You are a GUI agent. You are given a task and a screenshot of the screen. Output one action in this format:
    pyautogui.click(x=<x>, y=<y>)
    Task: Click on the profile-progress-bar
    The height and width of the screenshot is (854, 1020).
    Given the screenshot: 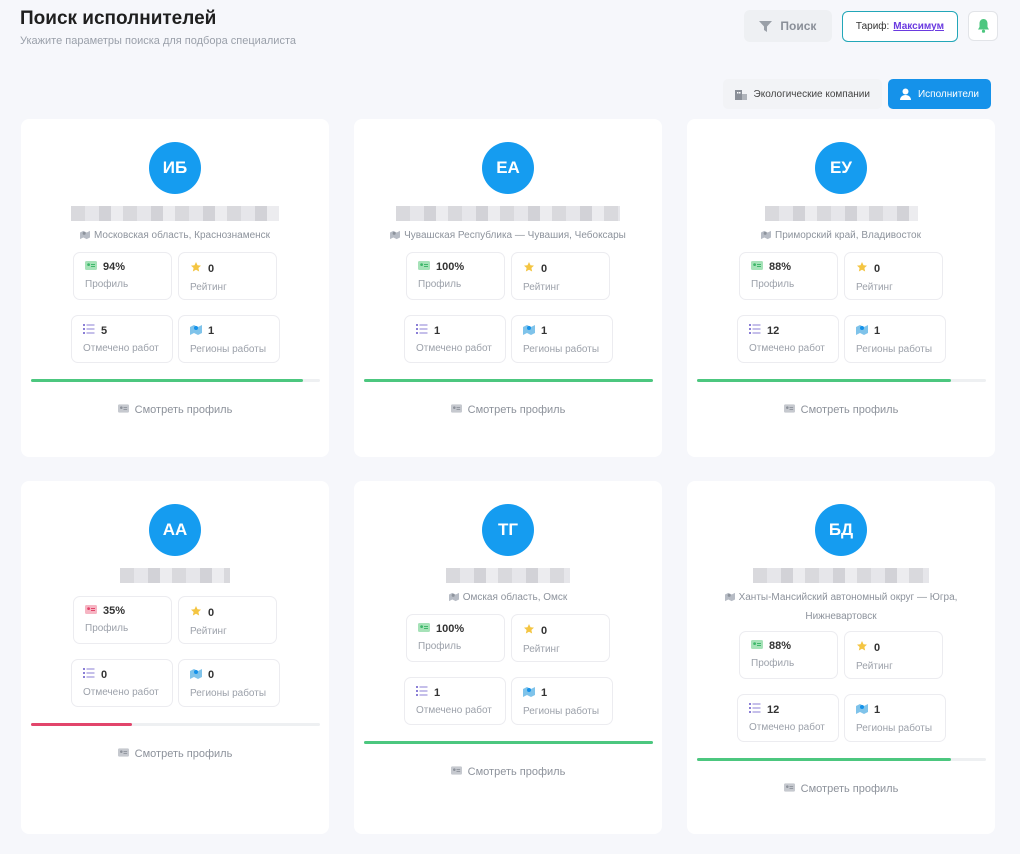 What is the action you would take?
    pyautogui.click(x=175, y=380)
    